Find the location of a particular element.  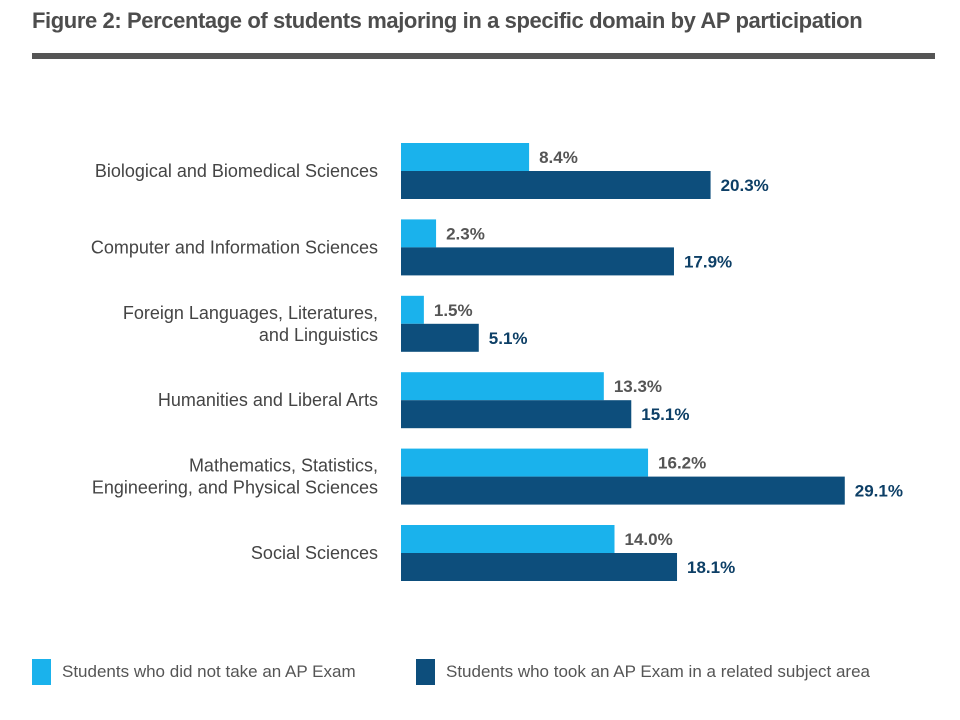

data-label-no-ap-humanities-and-liberal-arts: 13.3% is located at coordinates (638, 386).